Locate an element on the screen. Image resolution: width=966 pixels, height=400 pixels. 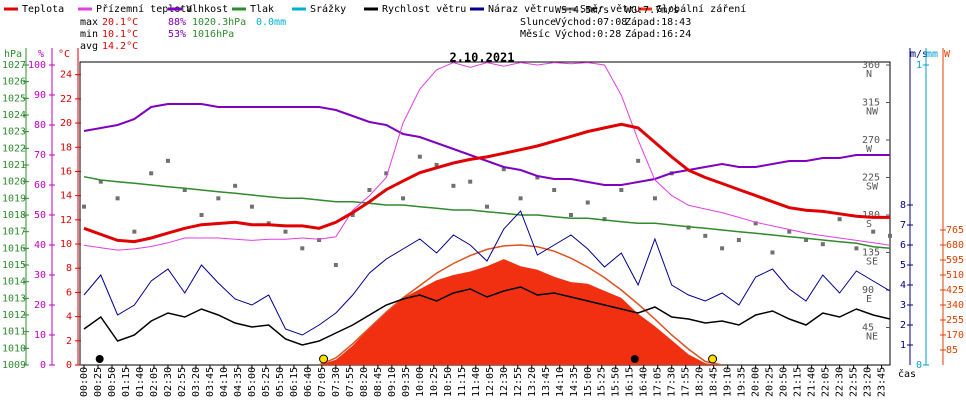
y-tick-label: 70 is located at coordinates (40, 155).